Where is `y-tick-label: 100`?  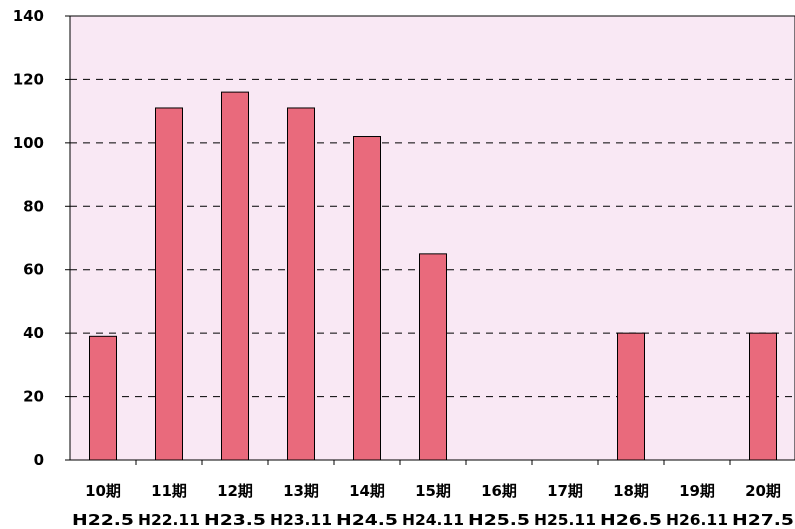
y-tick-label: 100 is located at coordinates (28, 143).